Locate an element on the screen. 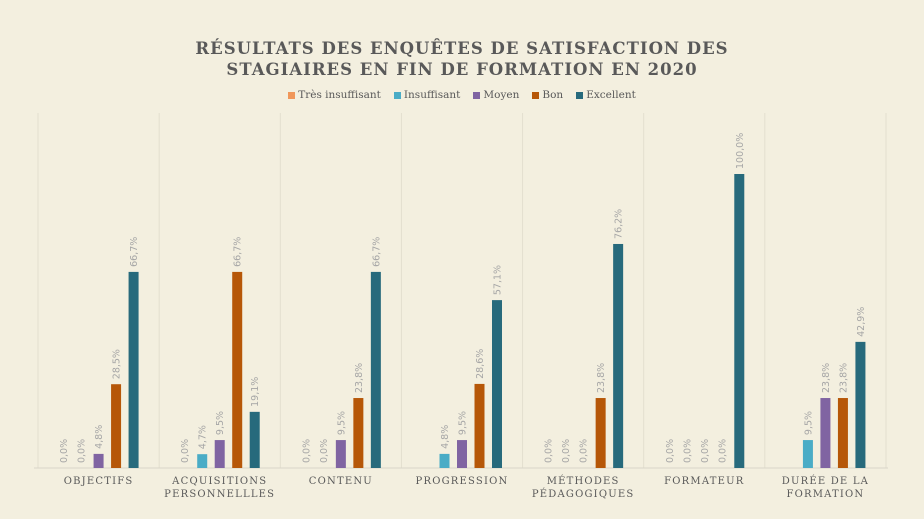  category-label-line: FORMATION is located at coordinates (825, 494).